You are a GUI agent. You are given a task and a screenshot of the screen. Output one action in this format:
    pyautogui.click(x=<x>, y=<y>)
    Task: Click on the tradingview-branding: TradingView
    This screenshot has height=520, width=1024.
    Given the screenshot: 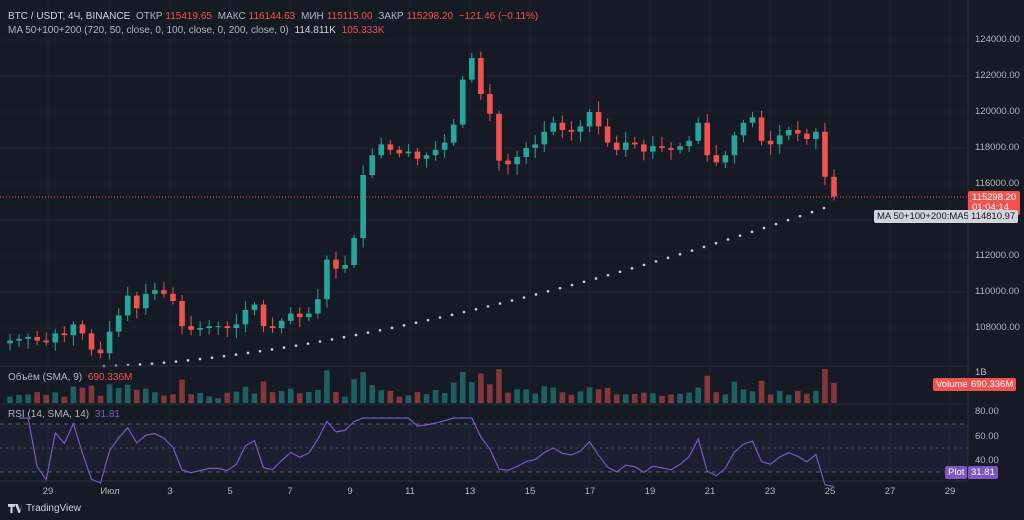 What is the action you would take?
    pyautogui.click(x=44, y=508)
    